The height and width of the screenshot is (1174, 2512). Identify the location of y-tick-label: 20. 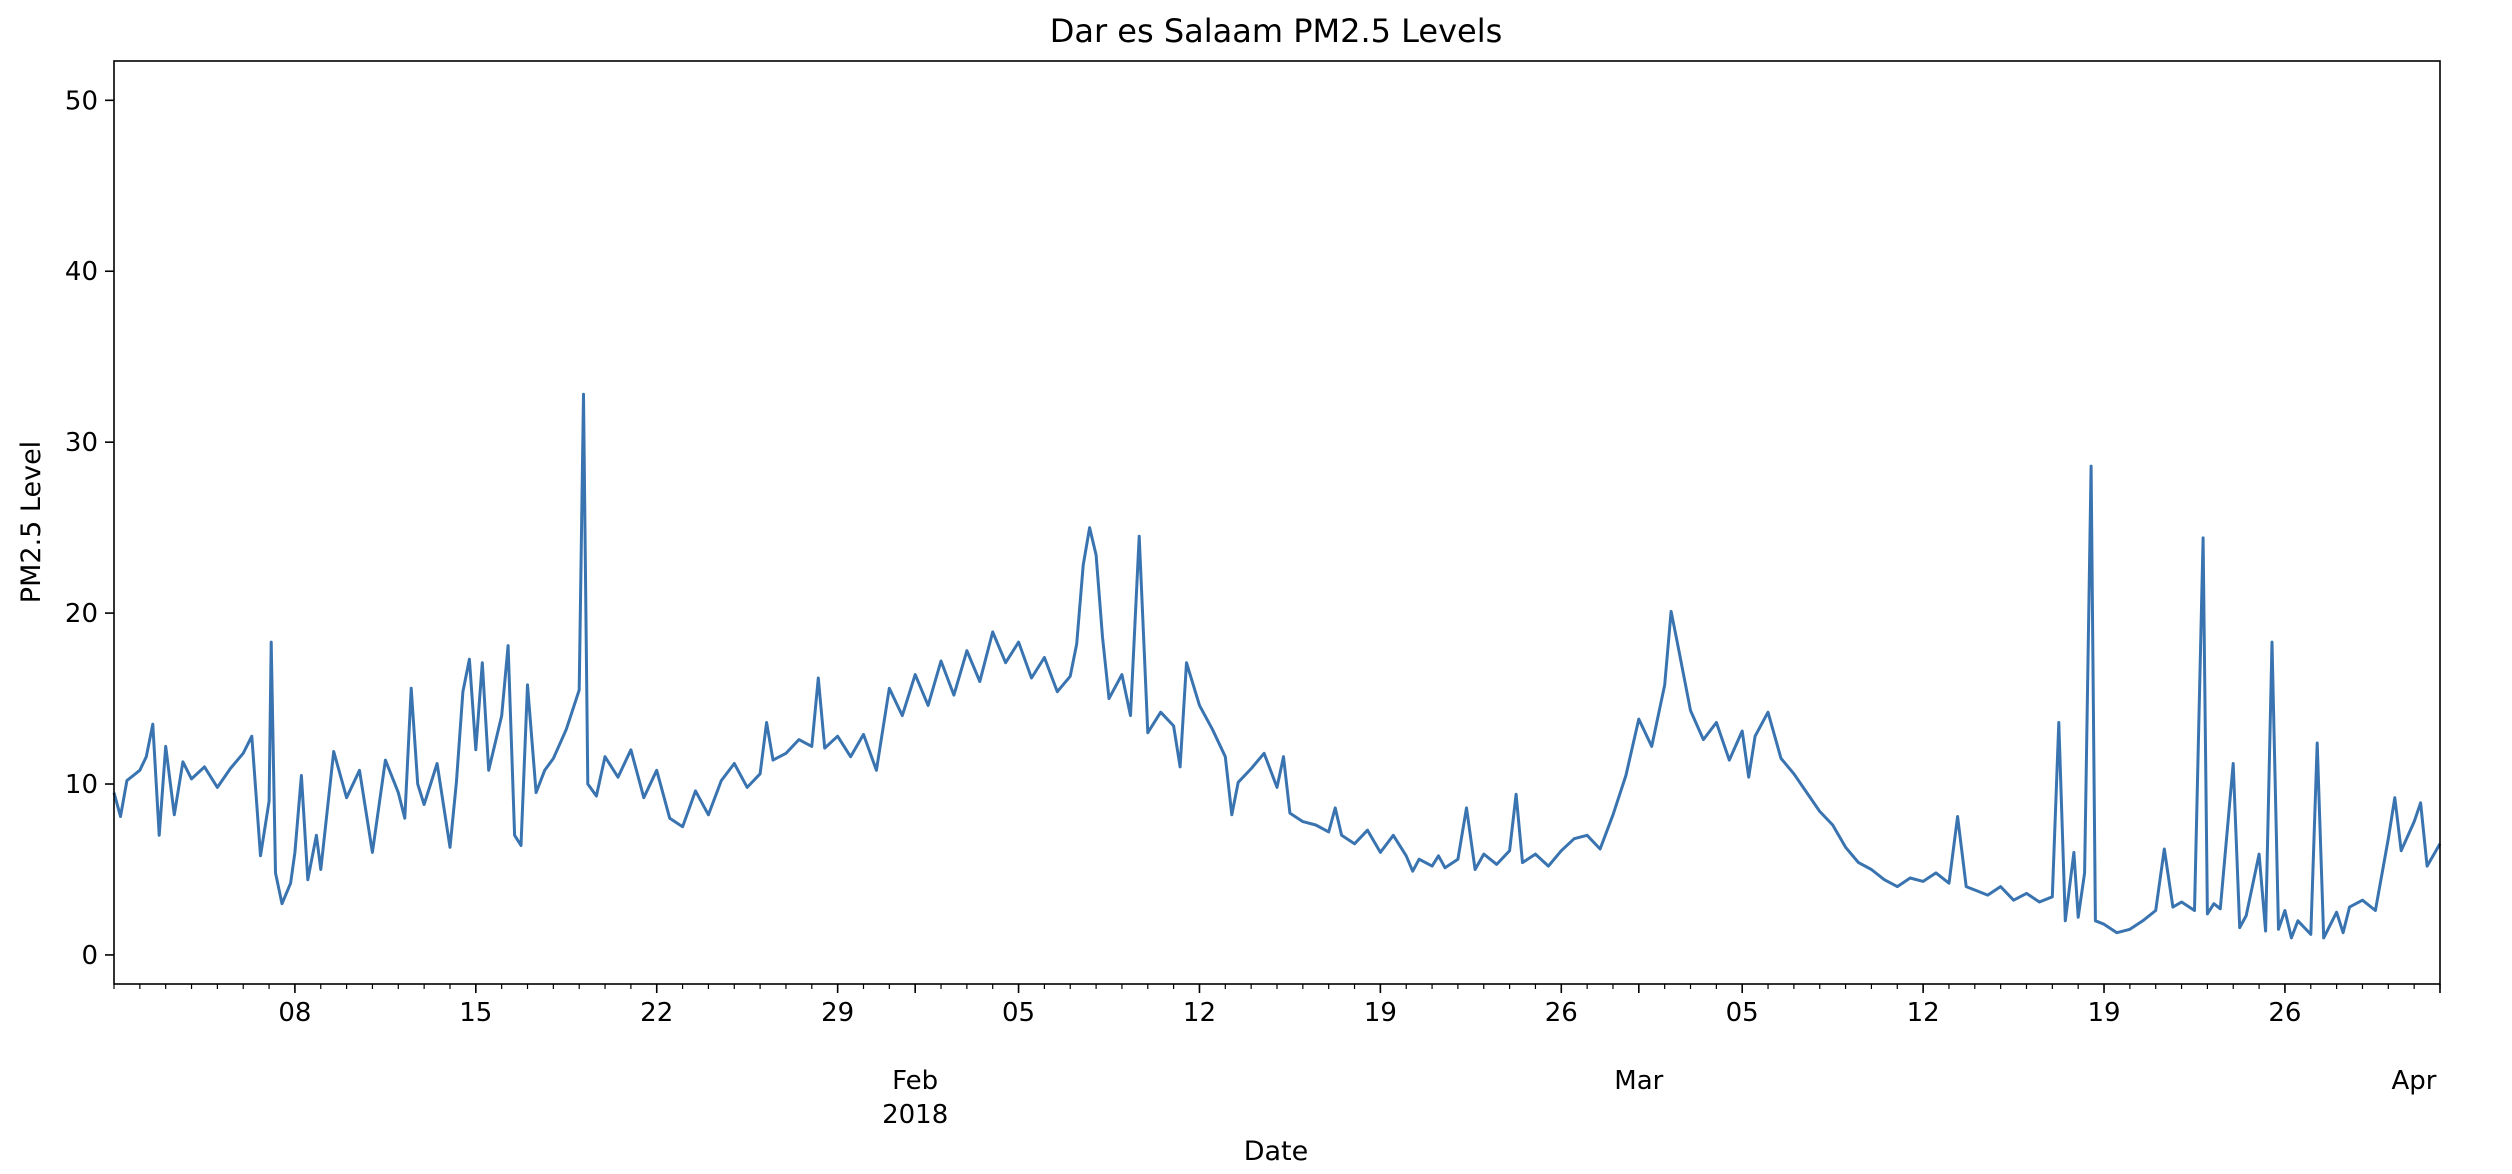
(81, 614).